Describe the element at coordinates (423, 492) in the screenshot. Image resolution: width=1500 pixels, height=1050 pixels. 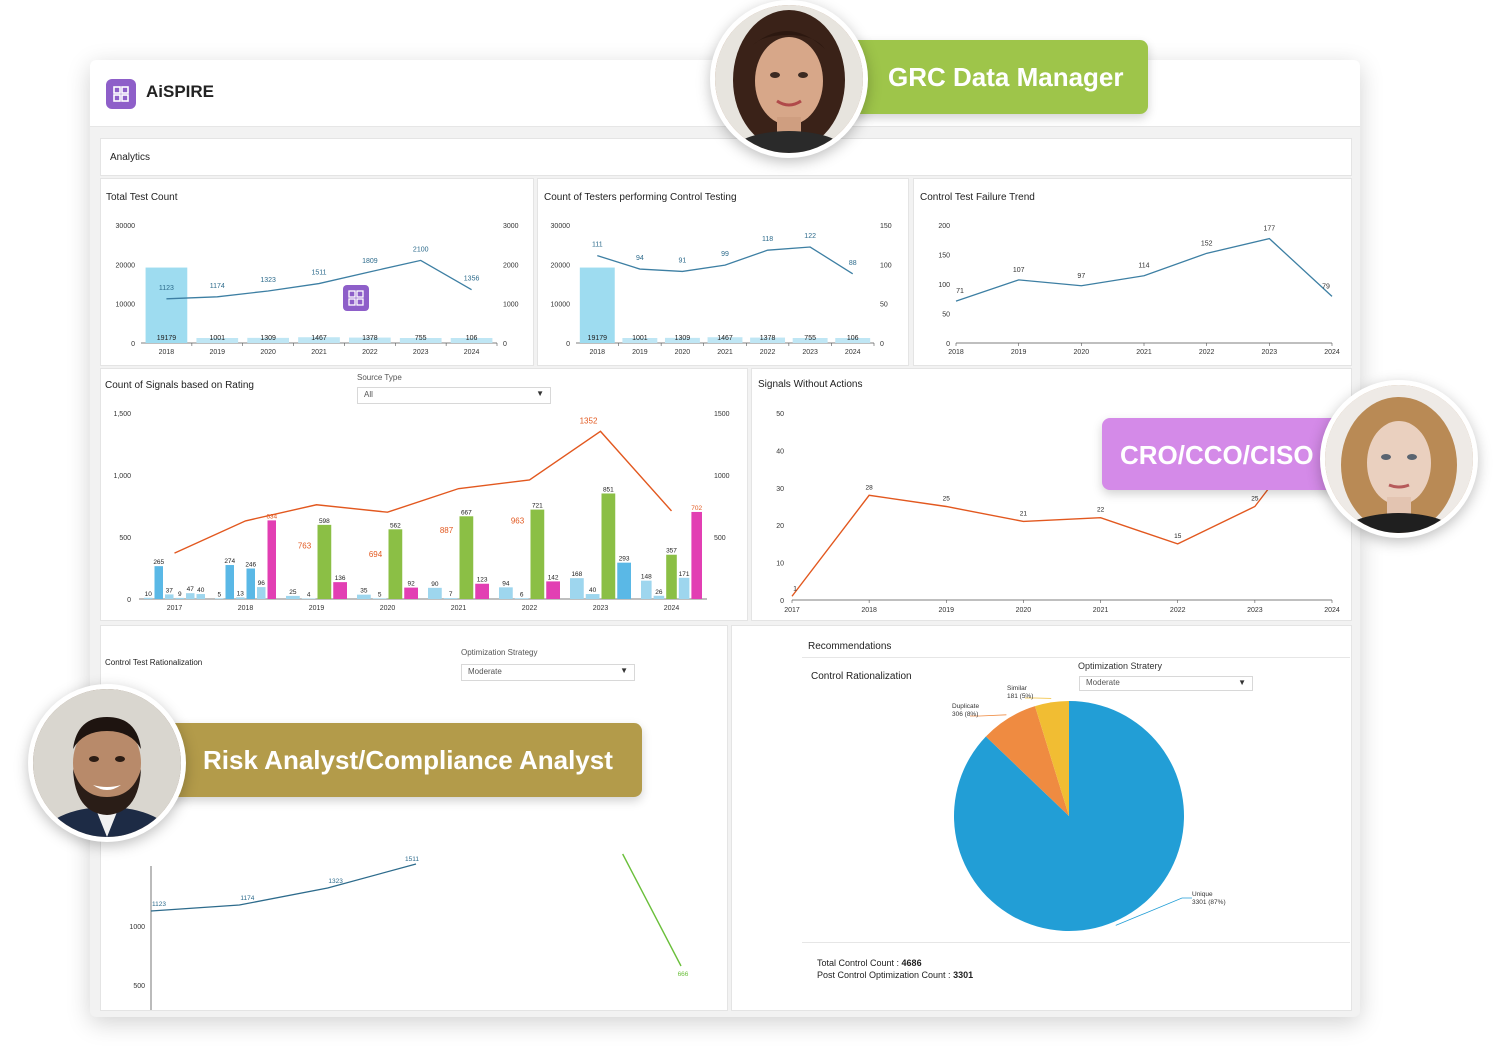
I see `line-series` at that location.